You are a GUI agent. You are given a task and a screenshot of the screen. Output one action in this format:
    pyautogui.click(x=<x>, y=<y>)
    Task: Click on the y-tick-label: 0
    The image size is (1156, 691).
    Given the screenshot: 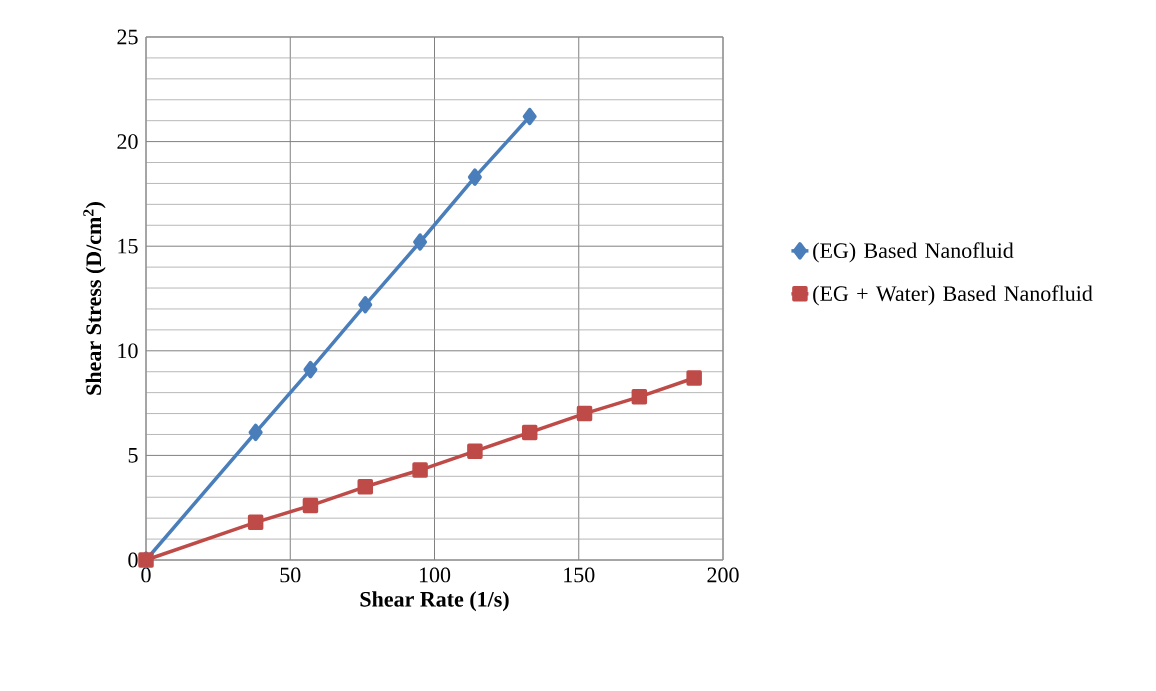 What is the action you would take?
    pyautogui.click(x=133, y=560)
    